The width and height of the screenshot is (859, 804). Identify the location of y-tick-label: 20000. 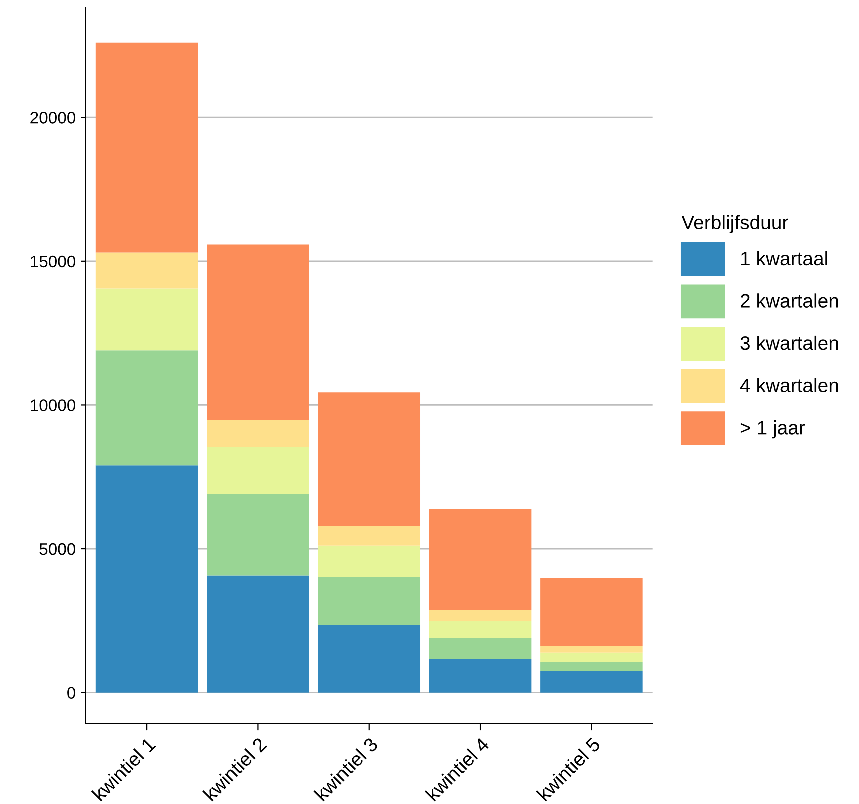
(53, 118).